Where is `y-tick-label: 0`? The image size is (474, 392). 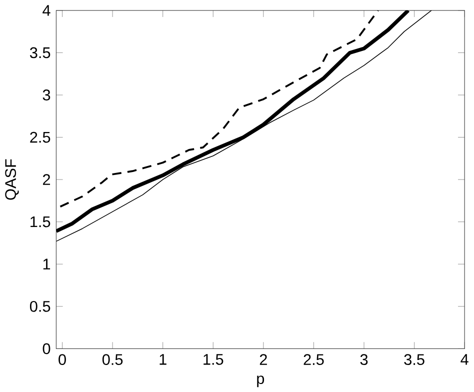
y-tick-label: 0 is located at coordinates (46, 348).